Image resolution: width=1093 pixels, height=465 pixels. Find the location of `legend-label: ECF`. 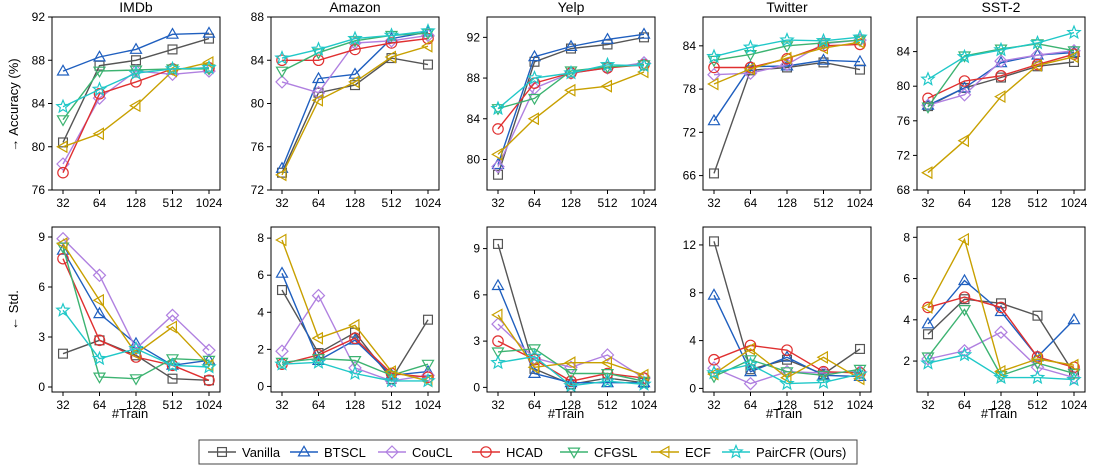

legend-label: ECF is located at coordinates (698, 452).